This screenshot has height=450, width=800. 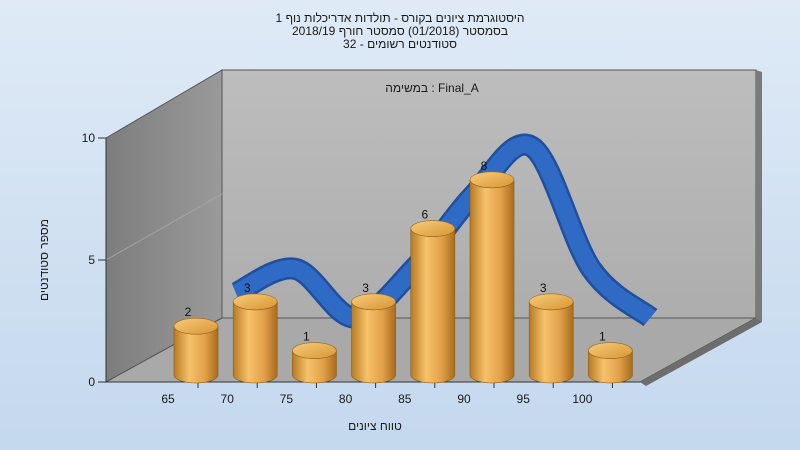 I want to click on bar: 2, so click(x=196, y=344).